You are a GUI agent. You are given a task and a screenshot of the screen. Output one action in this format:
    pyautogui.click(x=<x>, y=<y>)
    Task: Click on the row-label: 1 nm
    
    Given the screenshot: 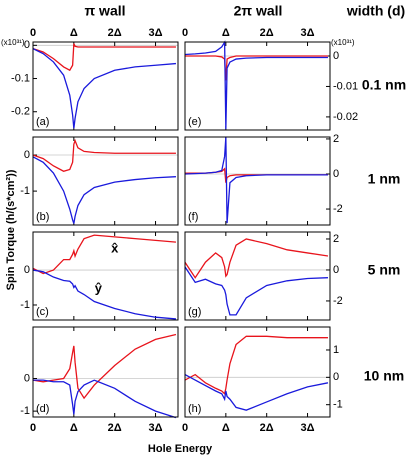 What is the action you would take?
    pyautogui.click(x=384, y=179)
    